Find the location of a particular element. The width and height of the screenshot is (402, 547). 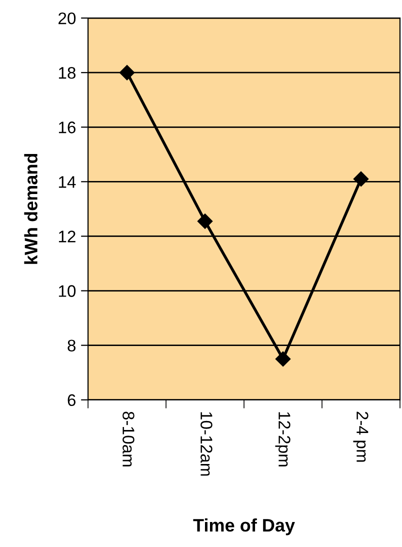

y-axis-title: kWh demand is located at coordinates (31, 209).